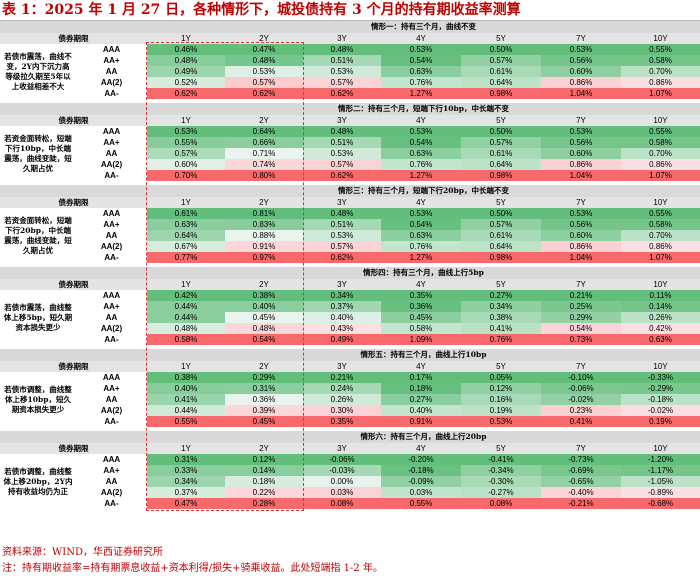 This screenshot has width=700, height=576. Describe the element at coordinates (264, 246) in the screenshot. I see `yield-cell: 0.91%` at that location.